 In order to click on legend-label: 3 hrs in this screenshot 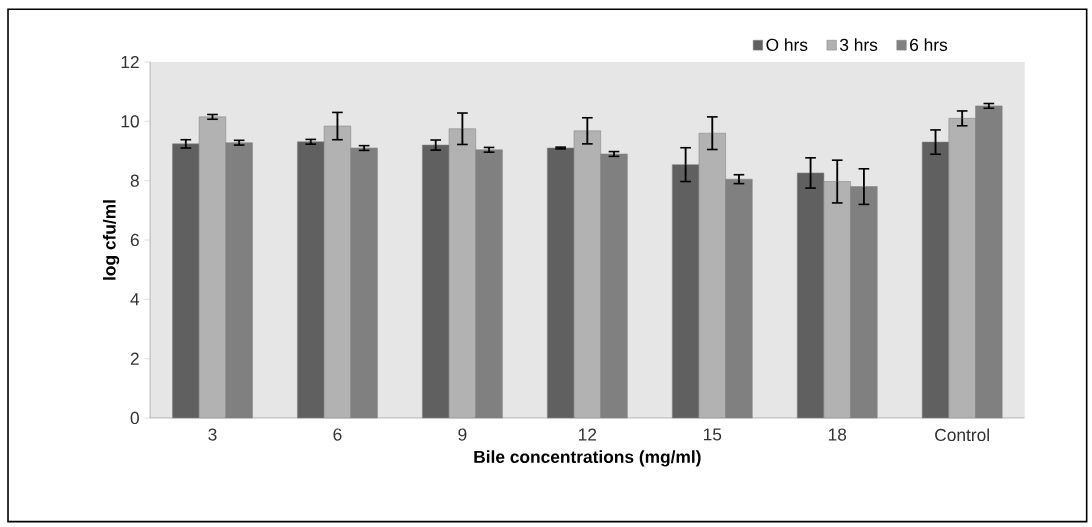, I will do `click(859, 44)`.